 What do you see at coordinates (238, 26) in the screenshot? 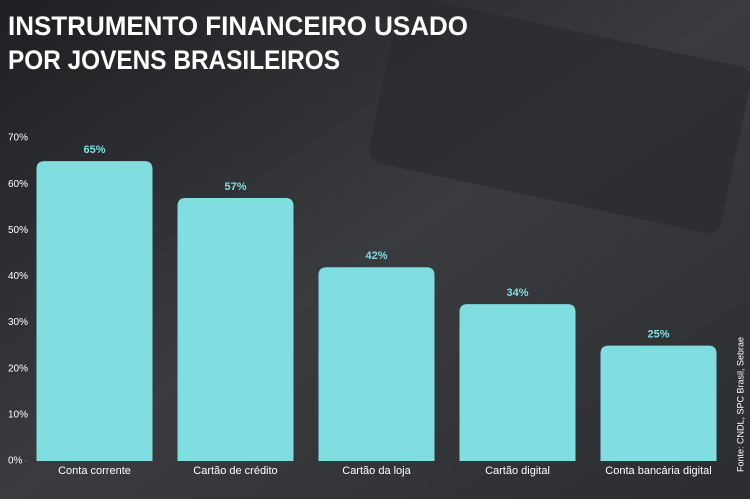
I see `chart-title: INSTRUMENTO FINANCEIRO USADO` at bounding box center [238, 26].